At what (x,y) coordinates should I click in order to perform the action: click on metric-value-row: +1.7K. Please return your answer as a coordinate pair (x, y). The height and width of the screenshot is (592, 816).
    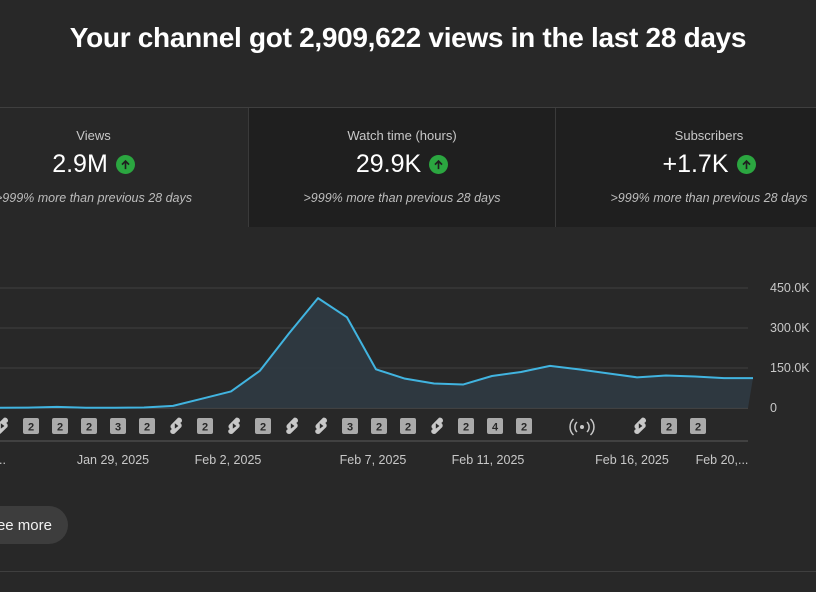
    Looking at the image, I should click on (686, 164).